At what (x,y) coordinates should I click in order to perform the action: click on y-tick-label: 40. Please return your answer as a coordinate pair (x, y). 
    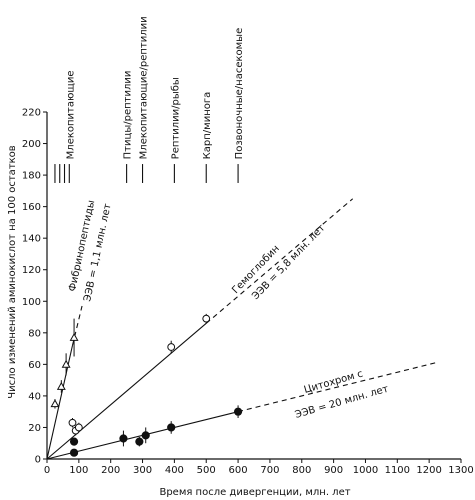
    Looking at the image, I should click on (34, 396).